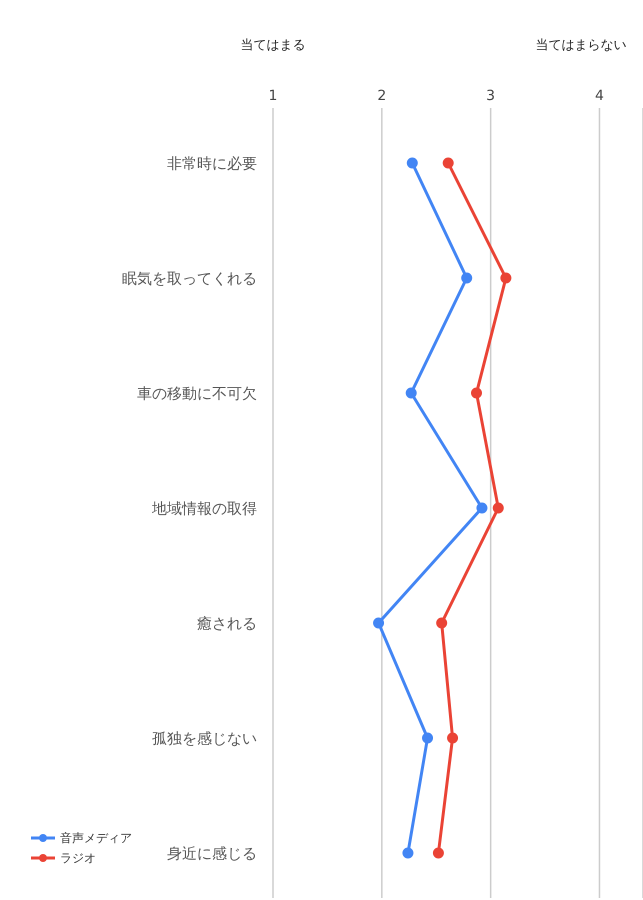 Image resolution: width=643 pixels, height=900 pixels. I want to click on y-tick-label: 孤独を感じない, so click(204, 738).